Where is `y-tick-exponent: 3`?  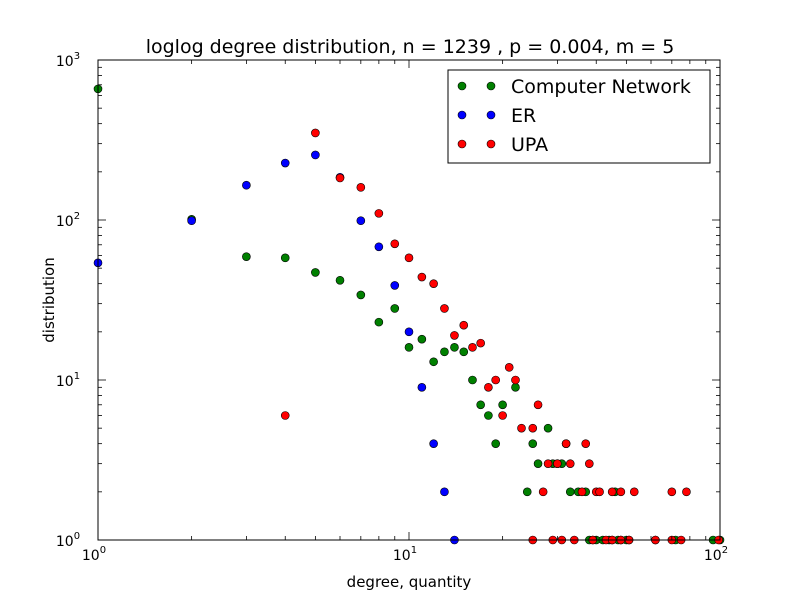 y-tick-exponent: 3 is located at coordinates (77, 56).